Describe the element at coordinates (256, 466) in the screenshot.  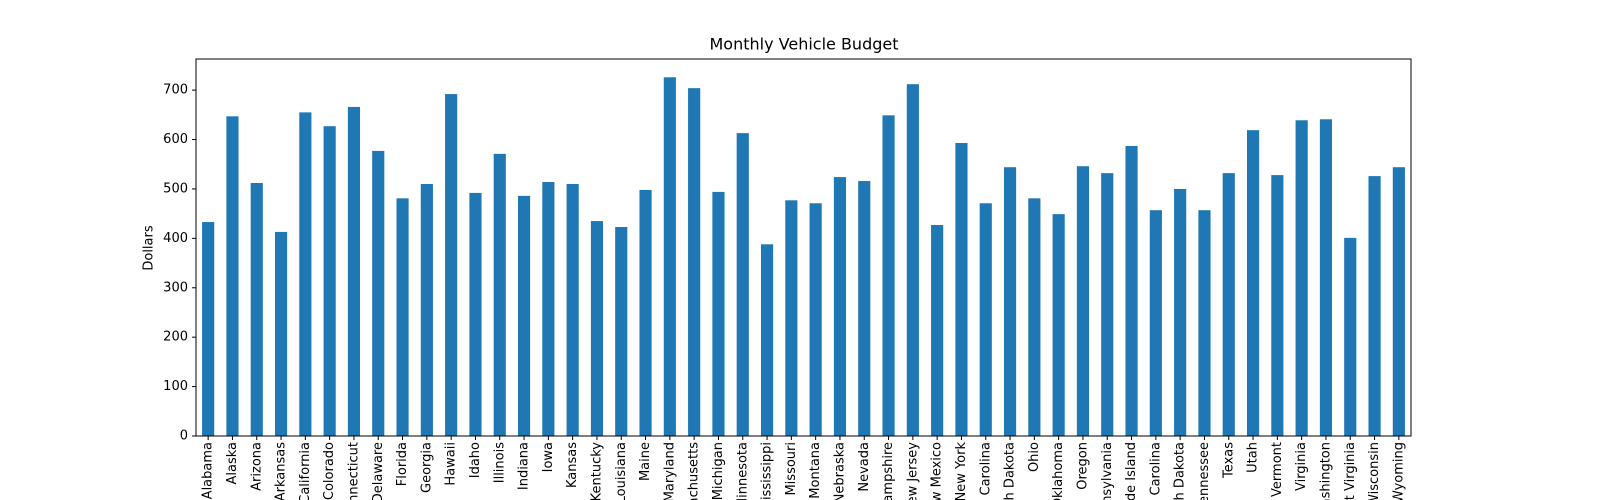
I see `x-tick-label: Arizona` at that location.